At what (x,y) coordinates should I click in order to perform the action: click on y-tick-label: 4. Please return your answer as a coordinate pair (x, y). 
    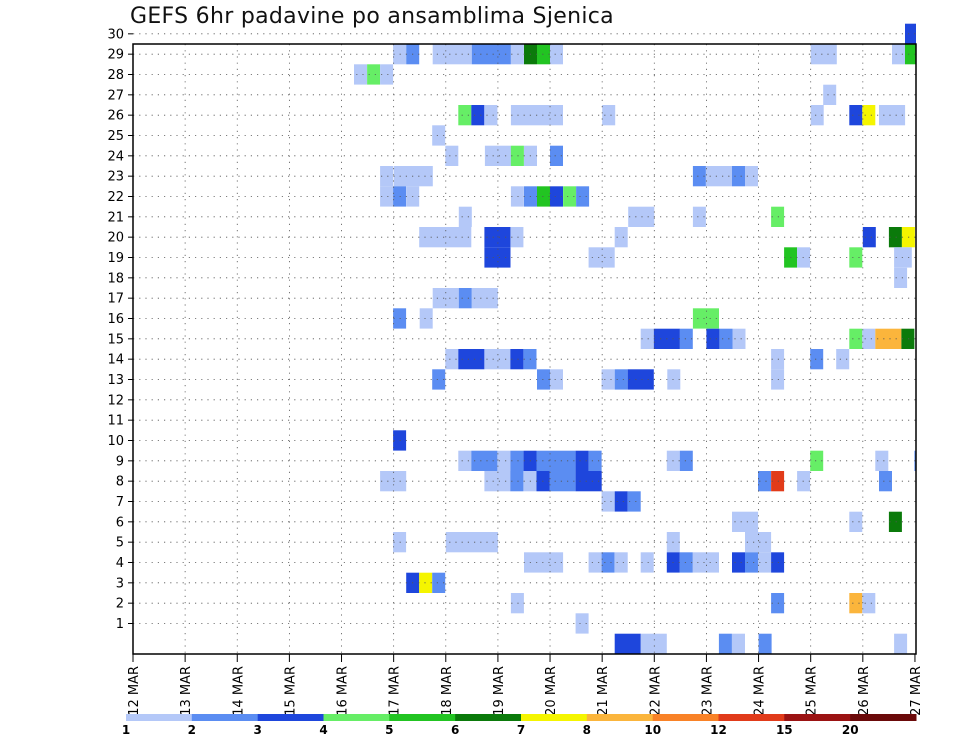
    Looking at the image, I should click on (120, 563).